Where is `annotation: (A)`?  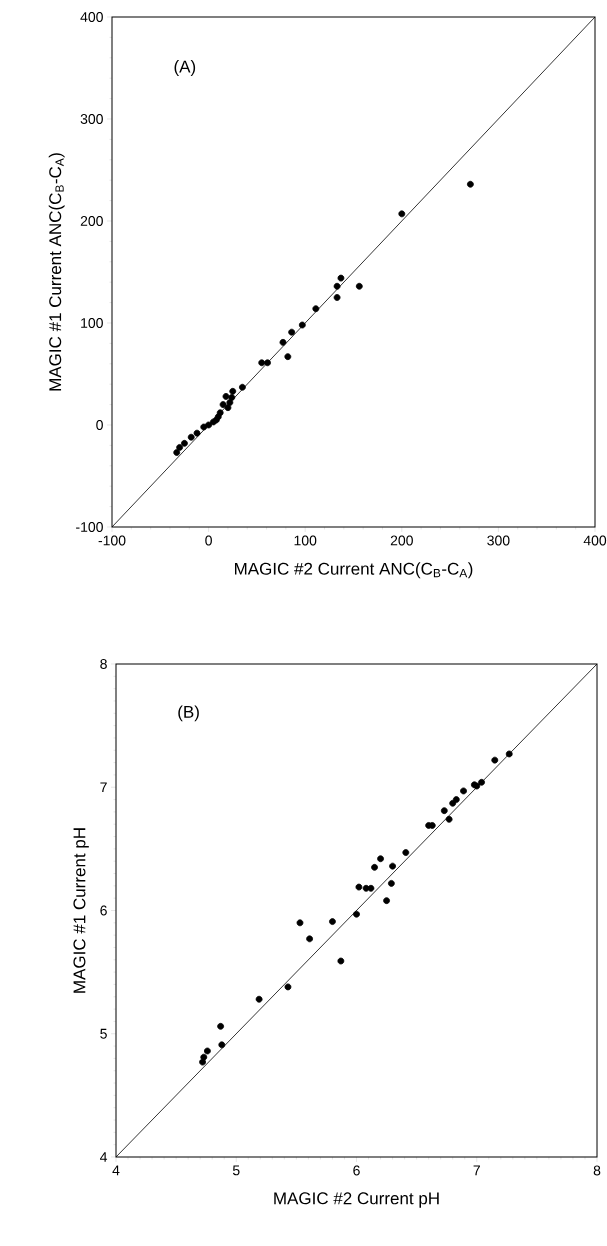
annotation: (A) is located at coordinates (185, 68).